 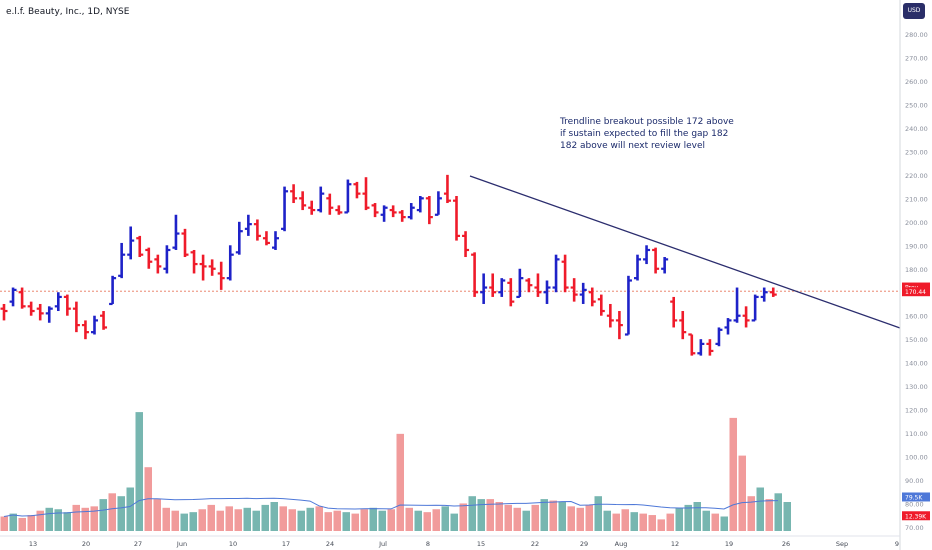 What do you see at coordinates (450, 541) in the screenshot?
I see `time-axis: 13 20 27 Jun 10 17 24 Jul 8 15 22 29 Aug 12 19 26 Sep 9` at bounding box center [450, 541].